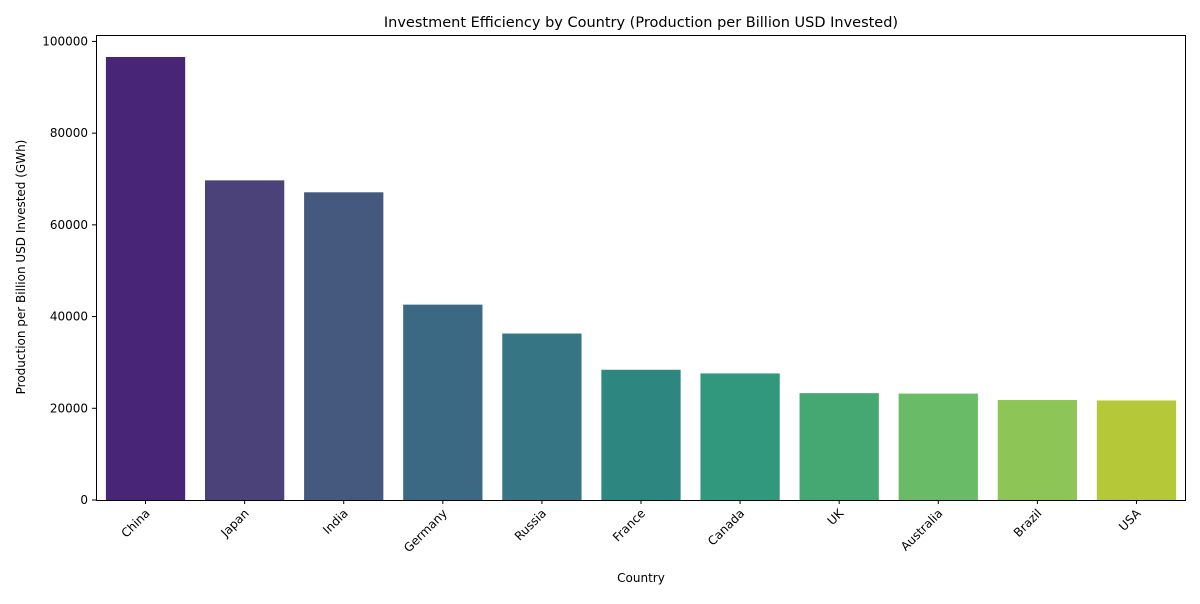 The width and height of the screenshot is (1200, 604). Describe the element at coordinates (234, 523) in the screenshot. I see `x-tick-label: Japan` at that location.